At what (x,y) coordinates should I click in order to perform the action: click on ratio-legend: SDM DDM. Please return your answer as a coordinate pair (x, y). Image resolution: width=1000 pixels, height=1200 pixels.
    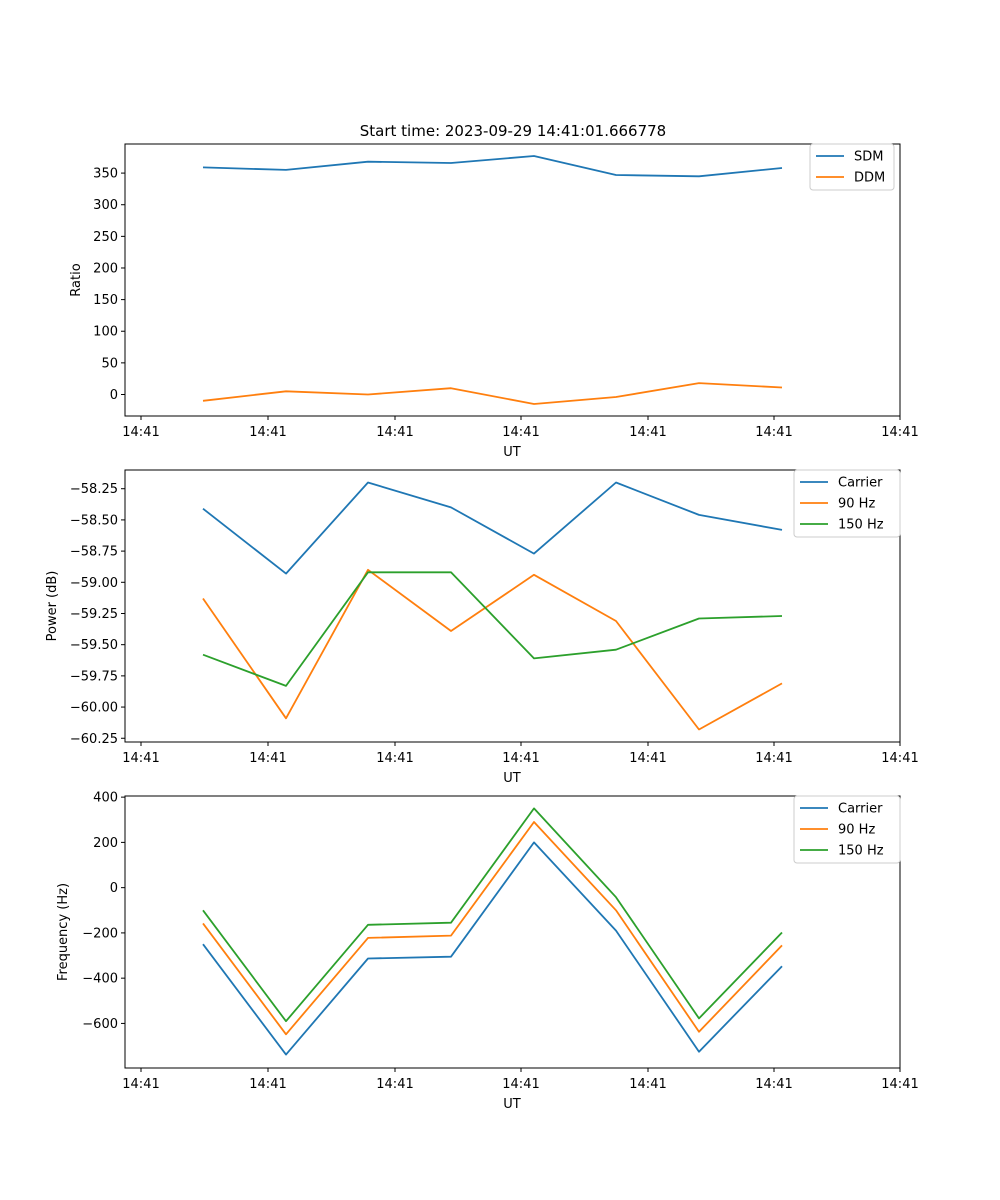
    Looking at the image, I should click on (852, 167).